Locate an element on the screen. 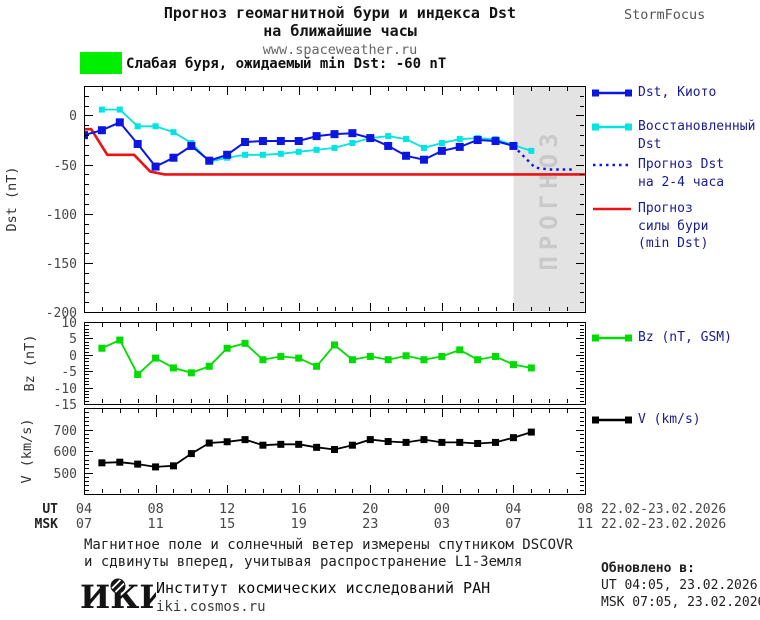  x-tick-ut: 00 is located at coordinates (442, 509).